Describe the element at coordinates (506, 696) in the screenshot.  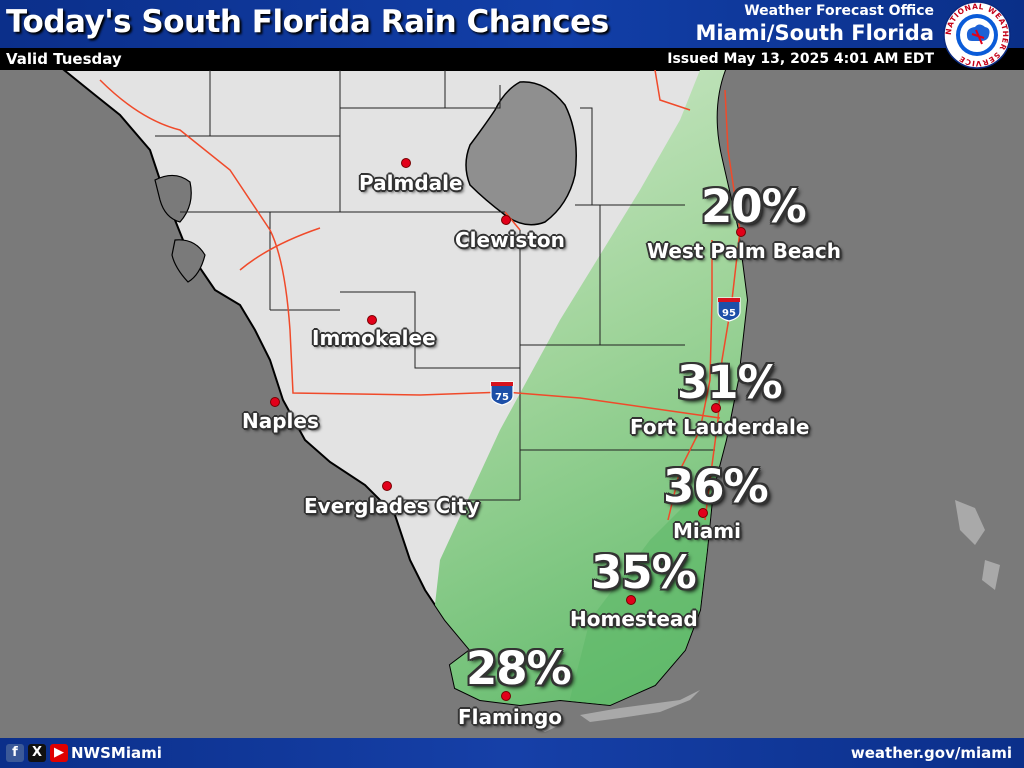
I see `city-dot-flamingo` at that location.